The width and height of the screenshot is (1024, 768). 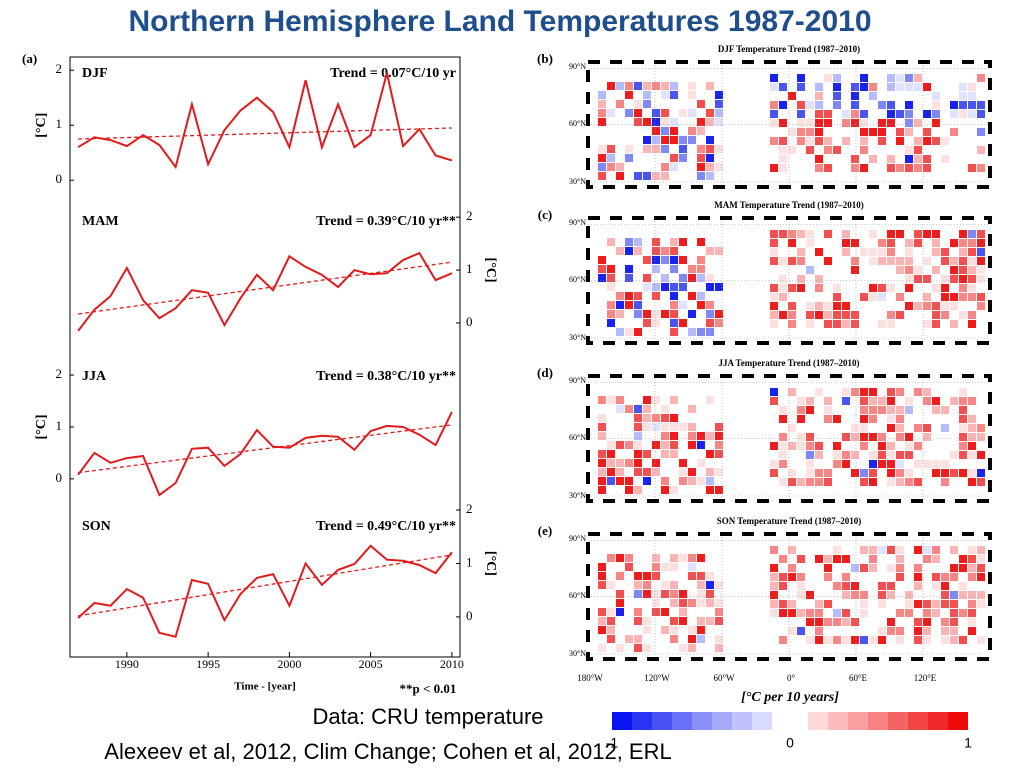 I want to click on colorbar-tick-label: 1, so click(x=968, y=743).